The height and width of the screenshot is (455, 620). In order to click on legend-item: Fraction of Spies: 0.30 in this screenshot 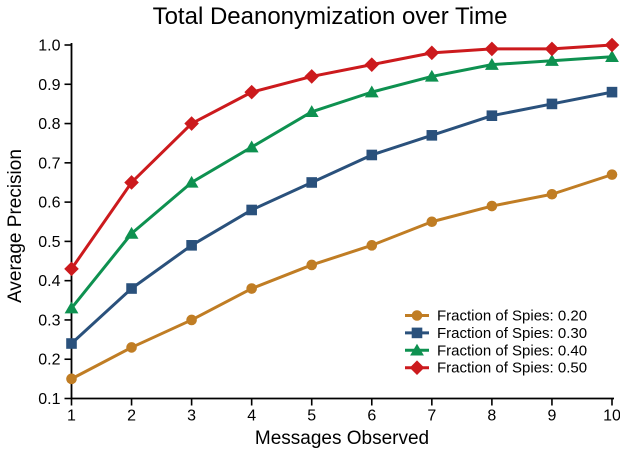, I will do `click(496, 333)`.